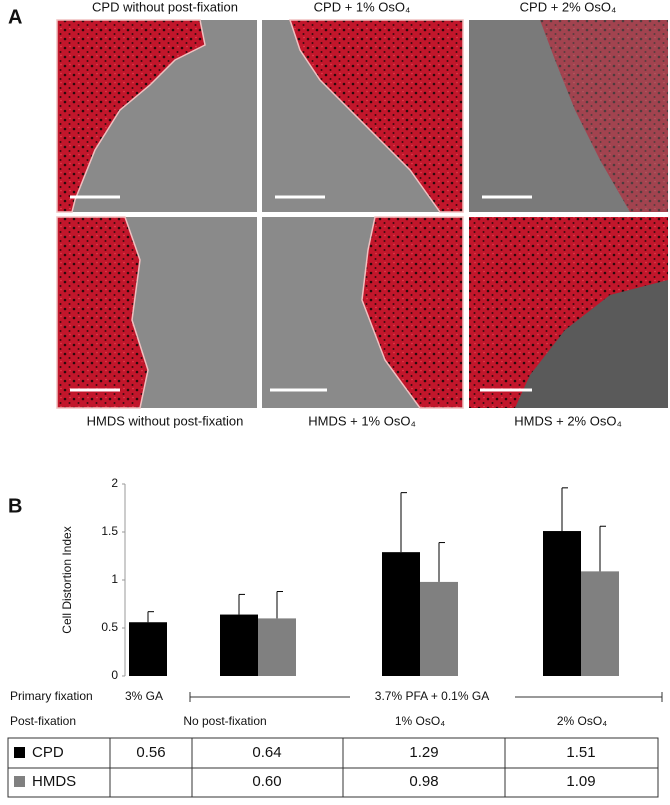 This screenshot has width=670, height=805. Describe the element at coordinates (362, 420) in the screenshot. I see `image-caption: HMDS + 1% OsO₄` at that location.